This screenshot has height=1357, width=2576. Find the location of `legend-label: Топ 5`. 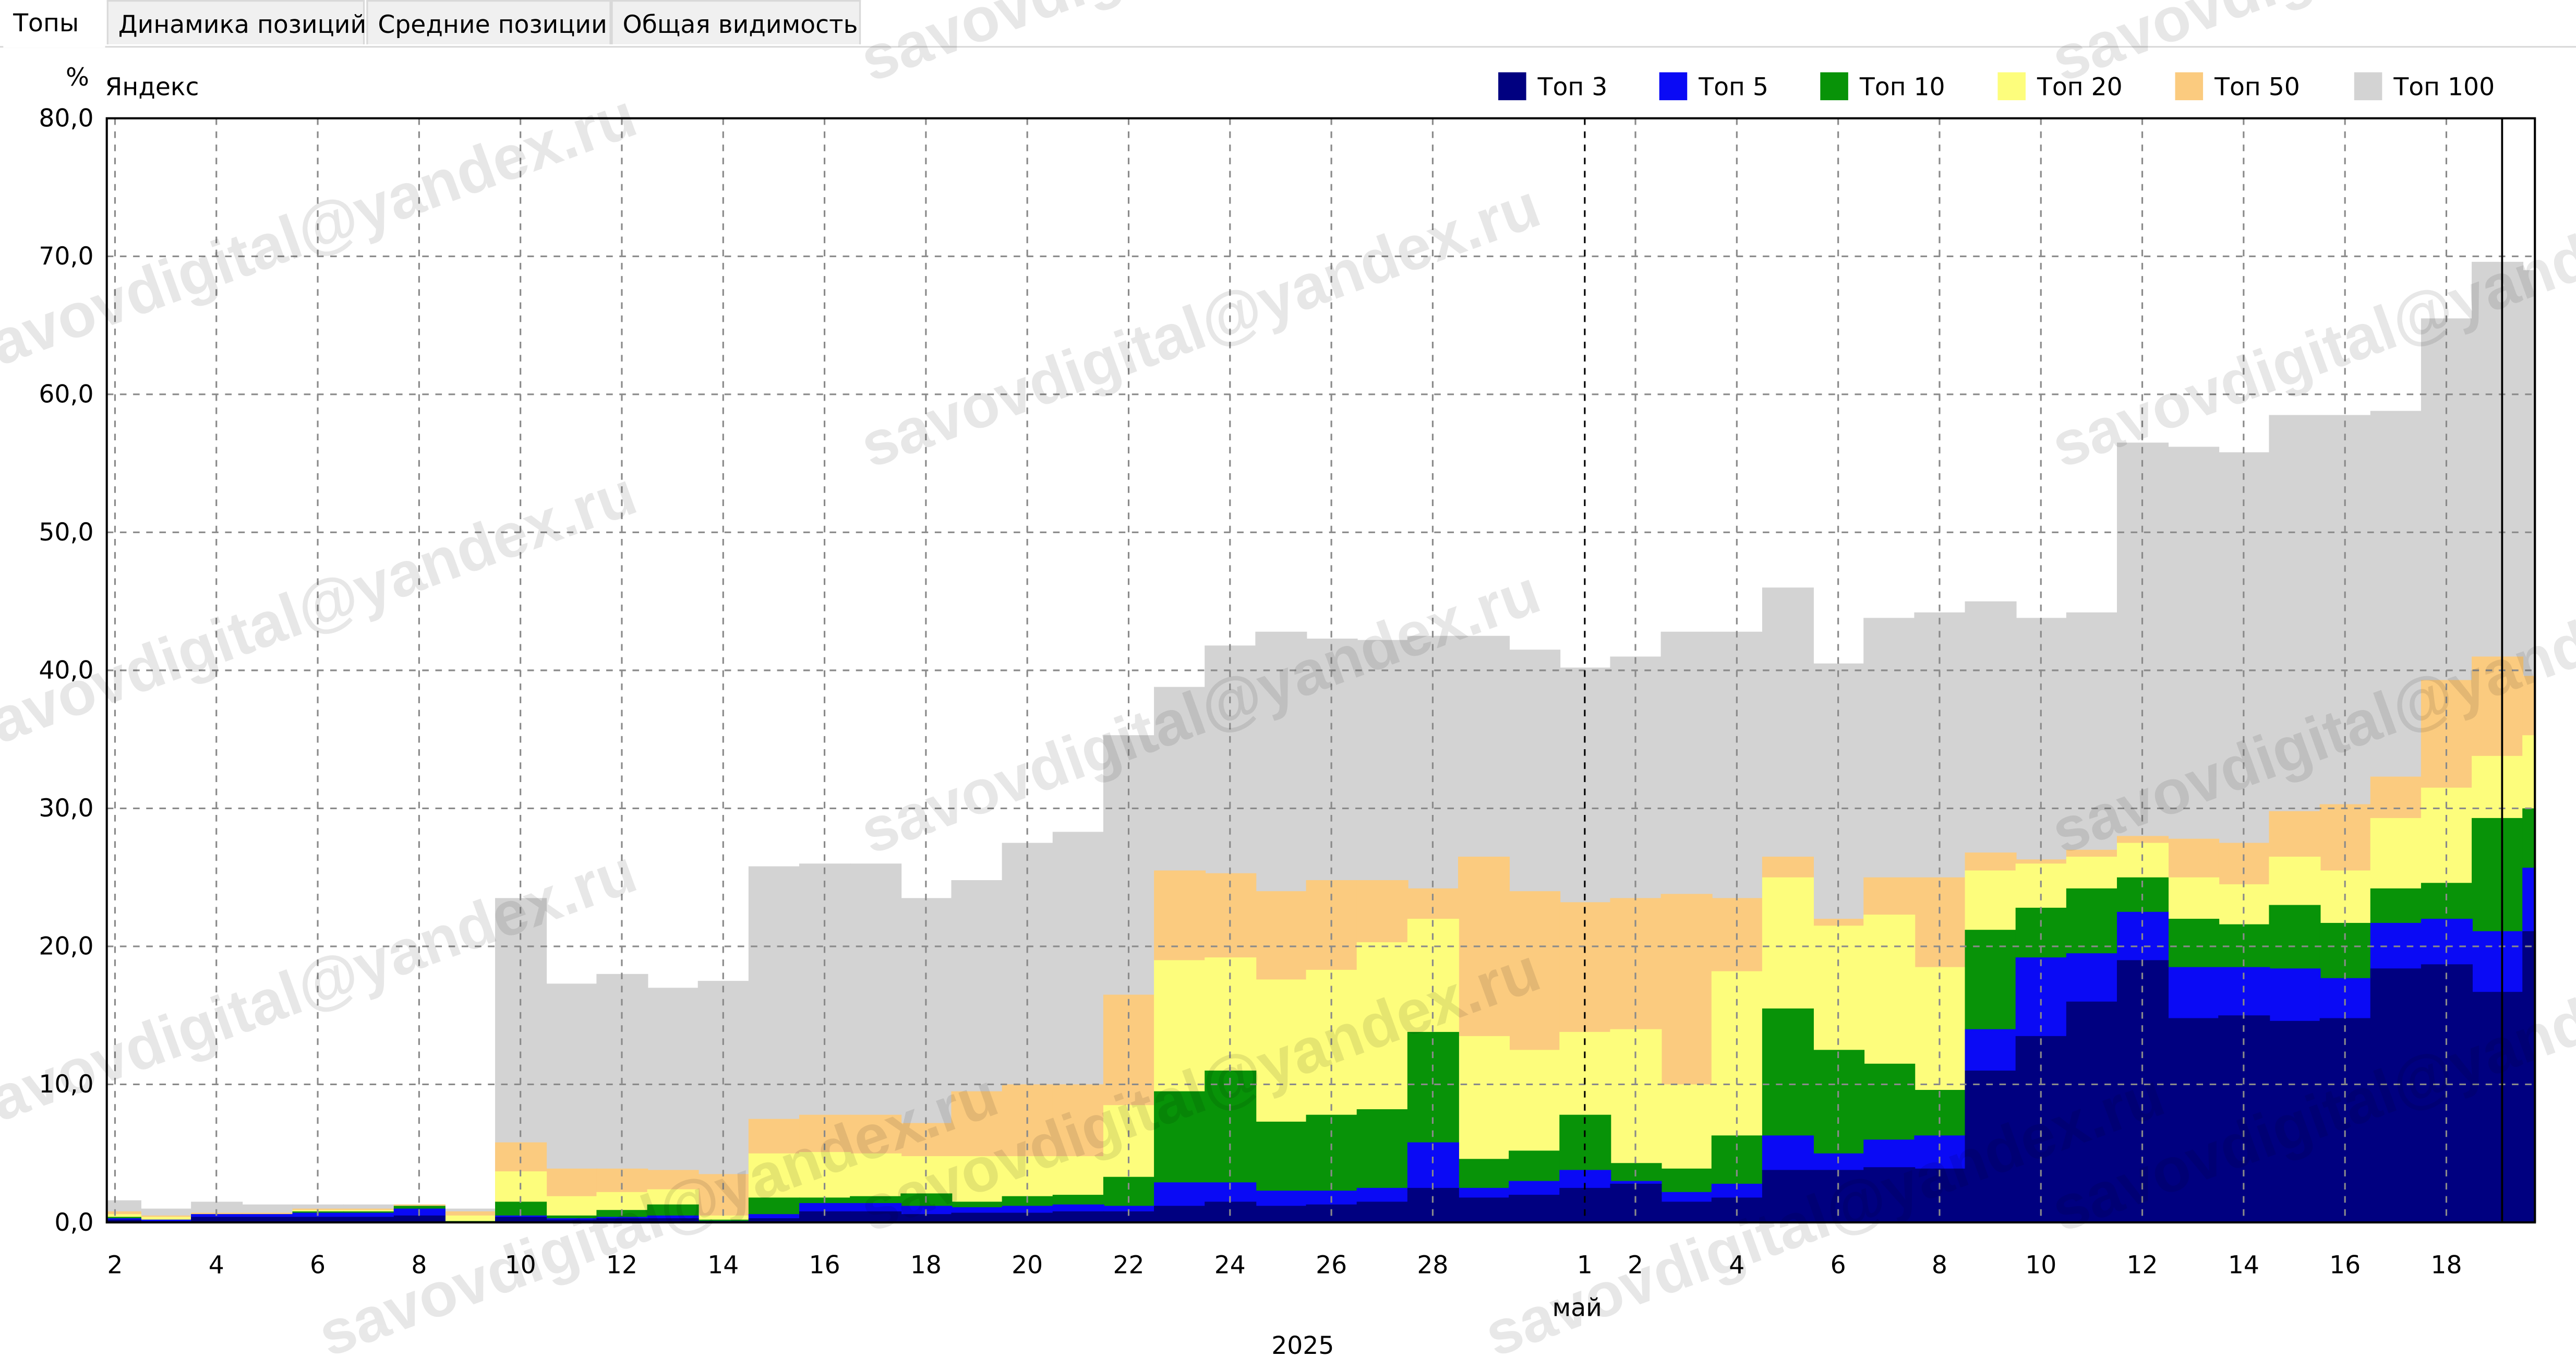

legend-label: Топ 5 is located at coordinates (1733, 87).